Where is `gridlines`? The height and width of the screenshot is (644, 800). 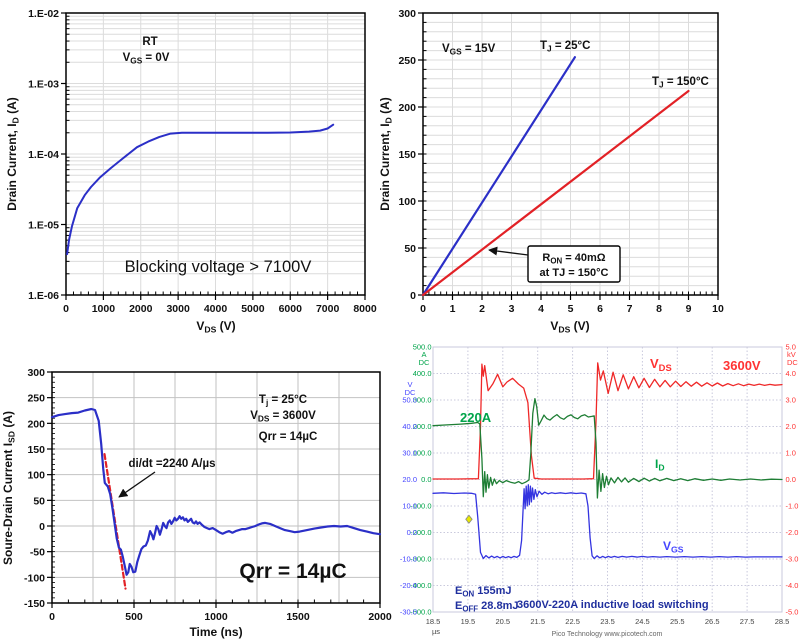 gridlines is located at coordinates (216, 487).